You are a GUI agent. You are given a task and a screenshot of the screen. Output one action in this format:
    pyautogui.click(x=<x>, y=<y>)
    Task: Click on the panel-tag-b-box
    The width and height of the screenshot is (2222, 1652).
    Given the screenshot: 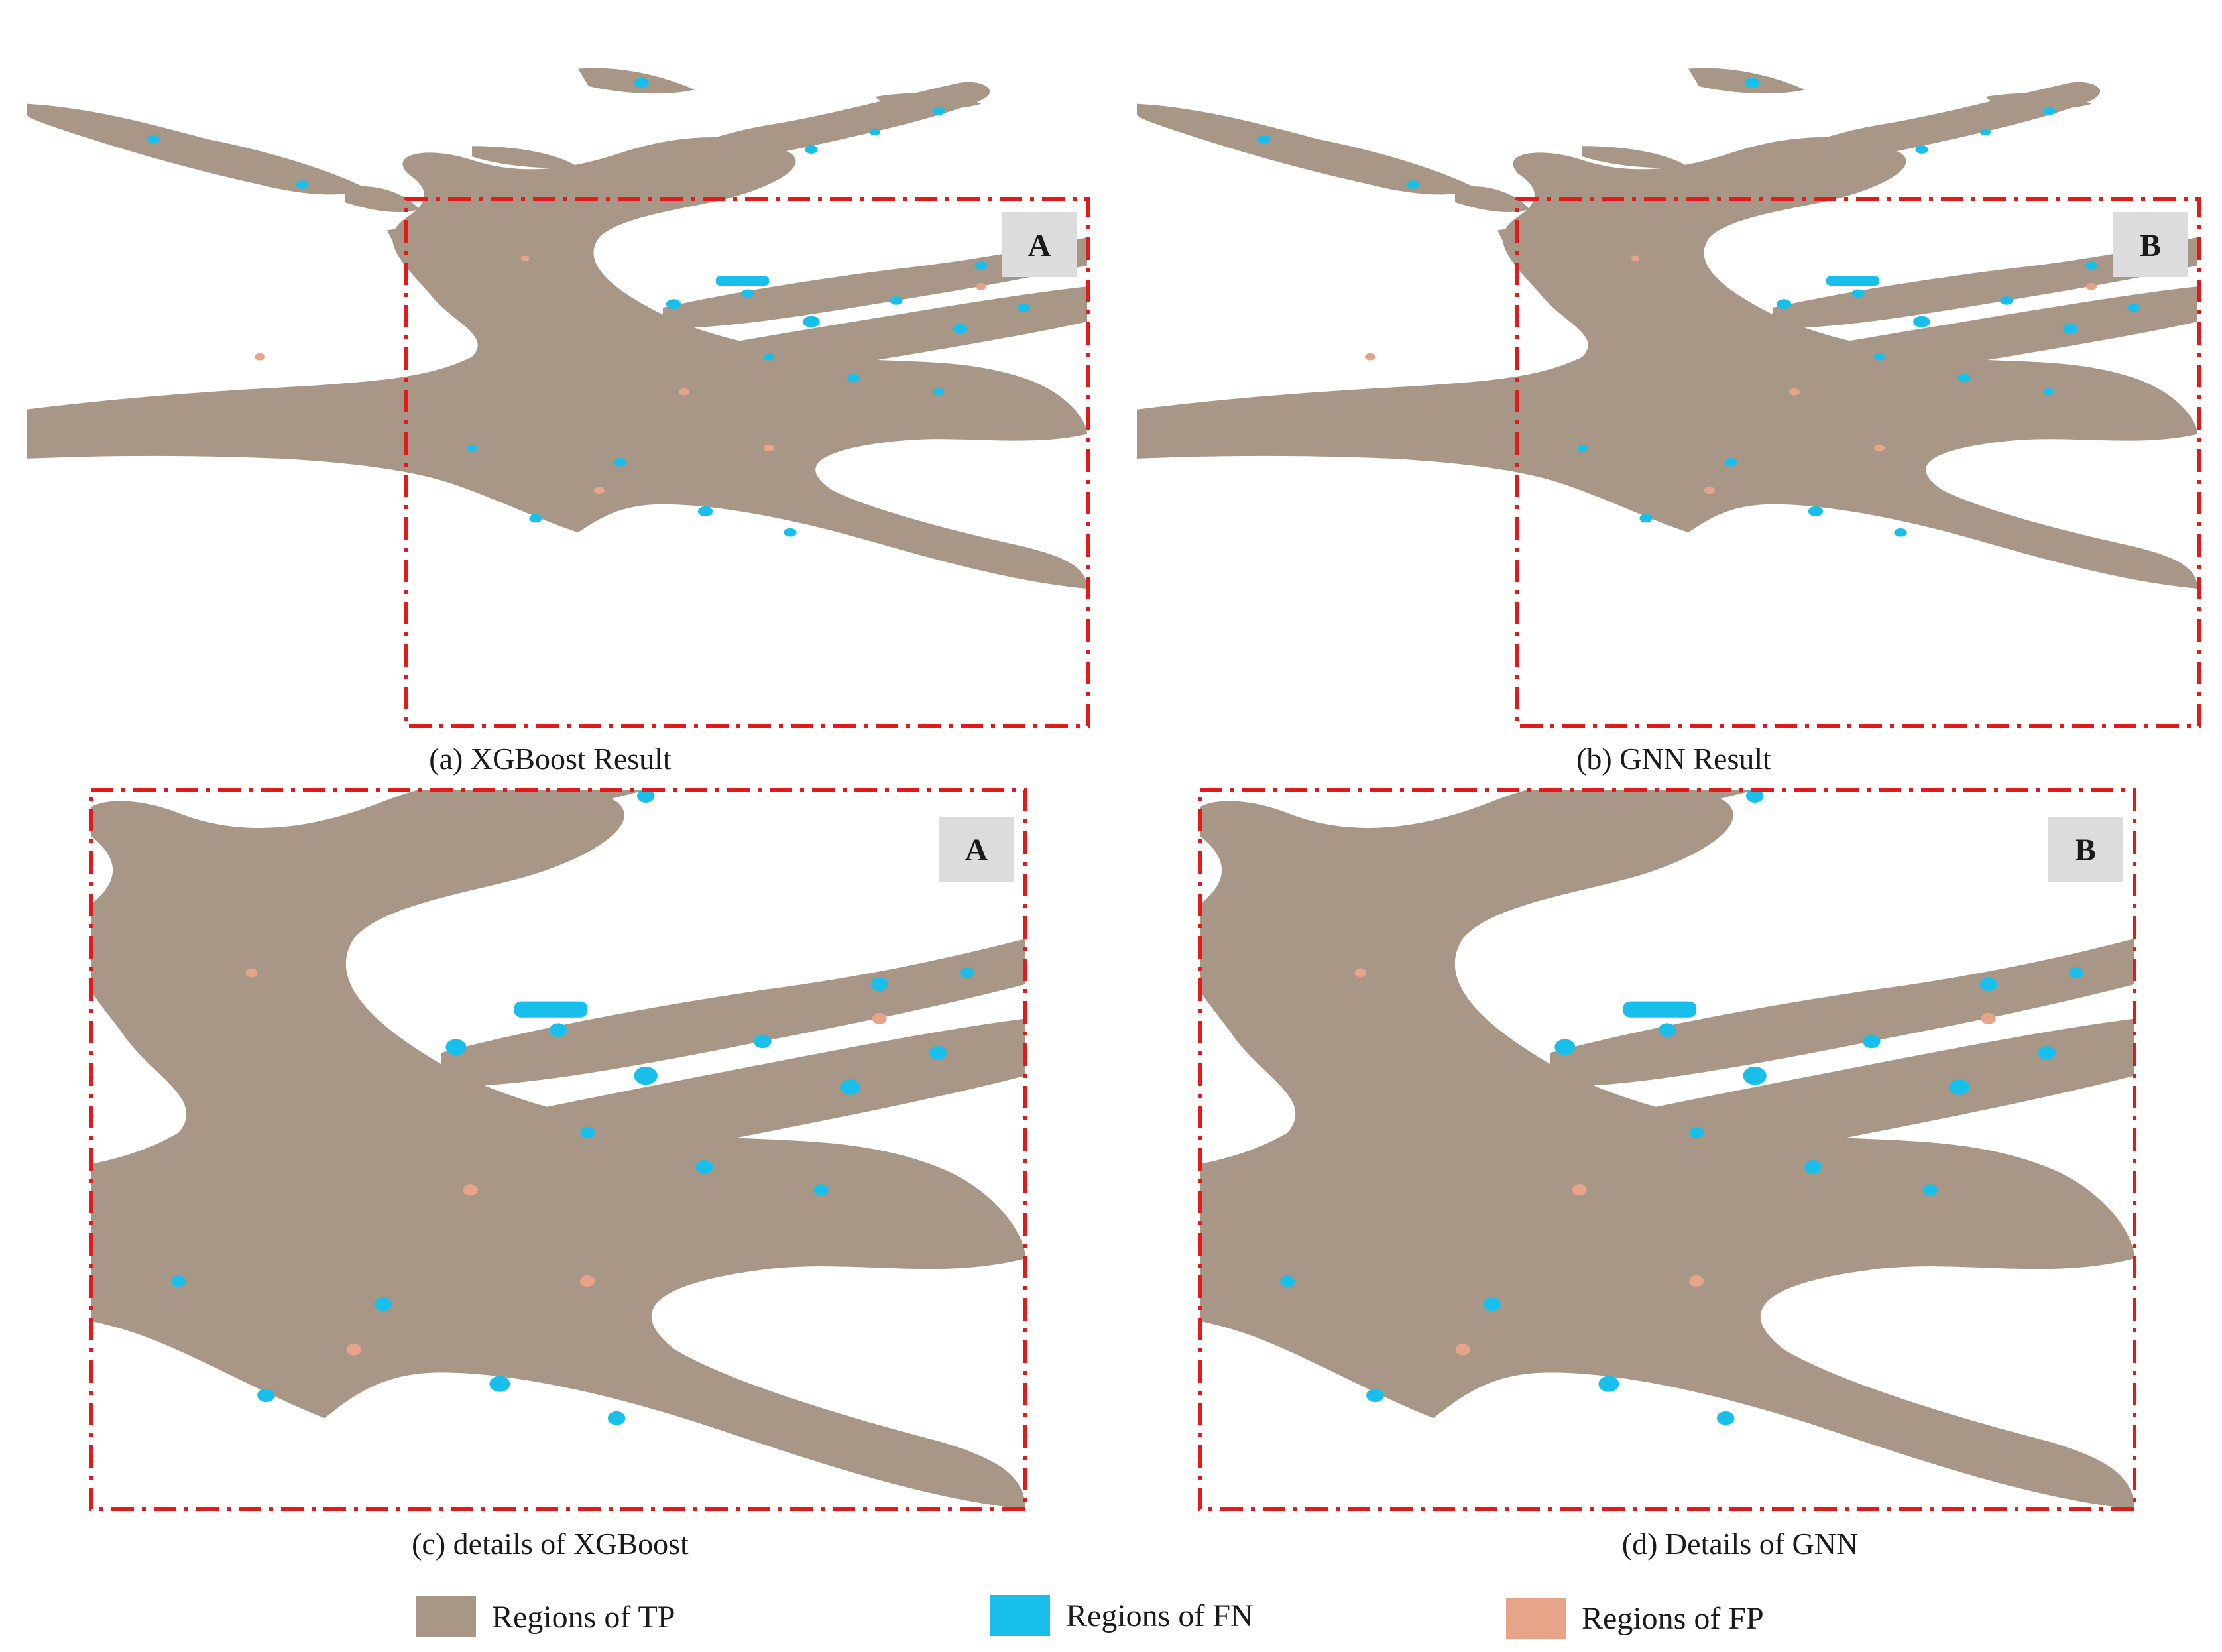 What is the action you would take?
    pyautogui.click(x=2150, y=244)
    